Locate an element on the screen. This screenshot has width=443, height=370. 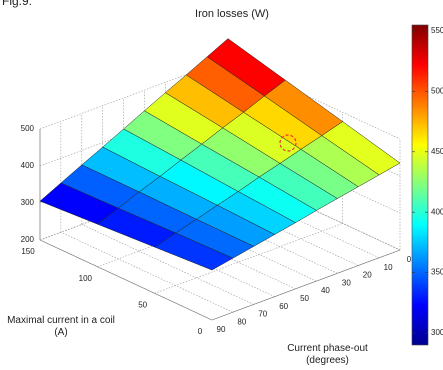
colorbar-tick-label: 400 is located at coordinates (437, 211).